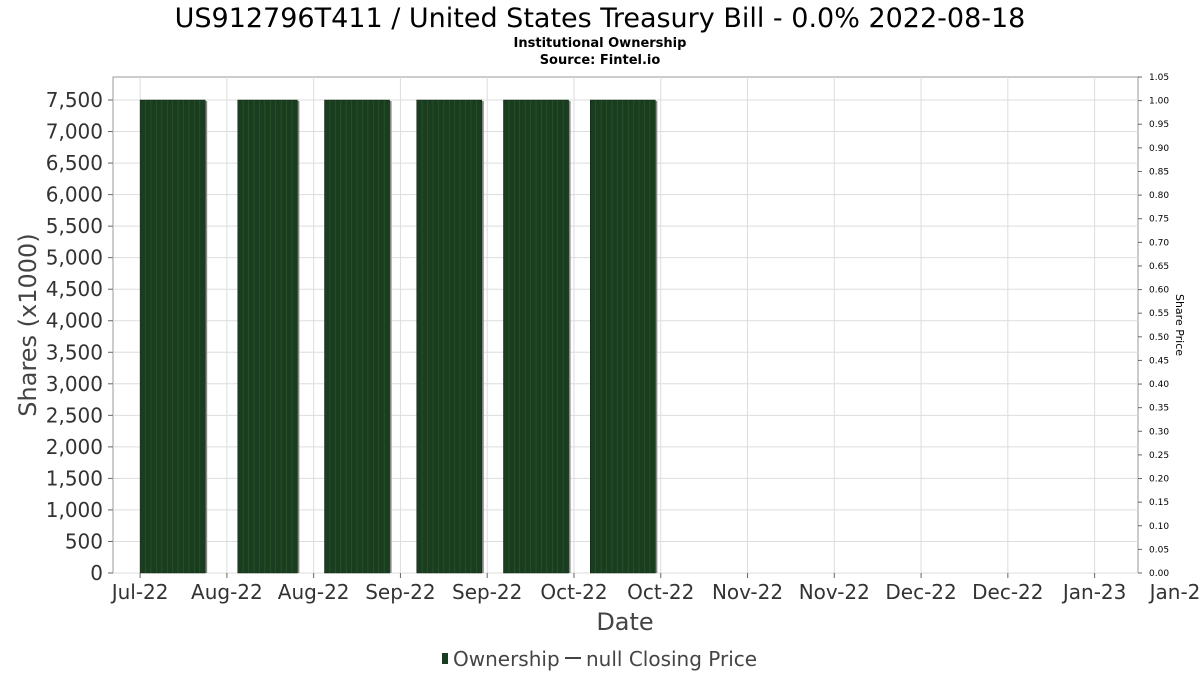  I want to click on y-right-tick-label: 0.50, so click(1159, 338).